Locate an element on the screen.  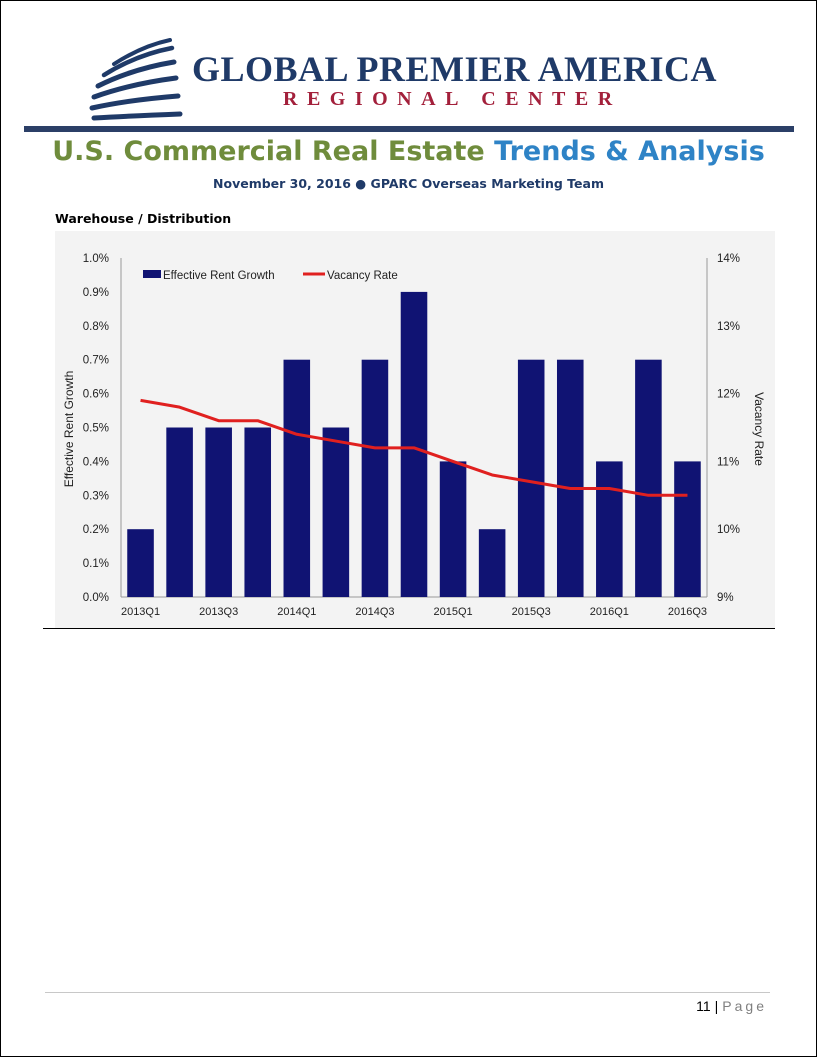
bar-2014Q2 is located at coordinates (336, 512).